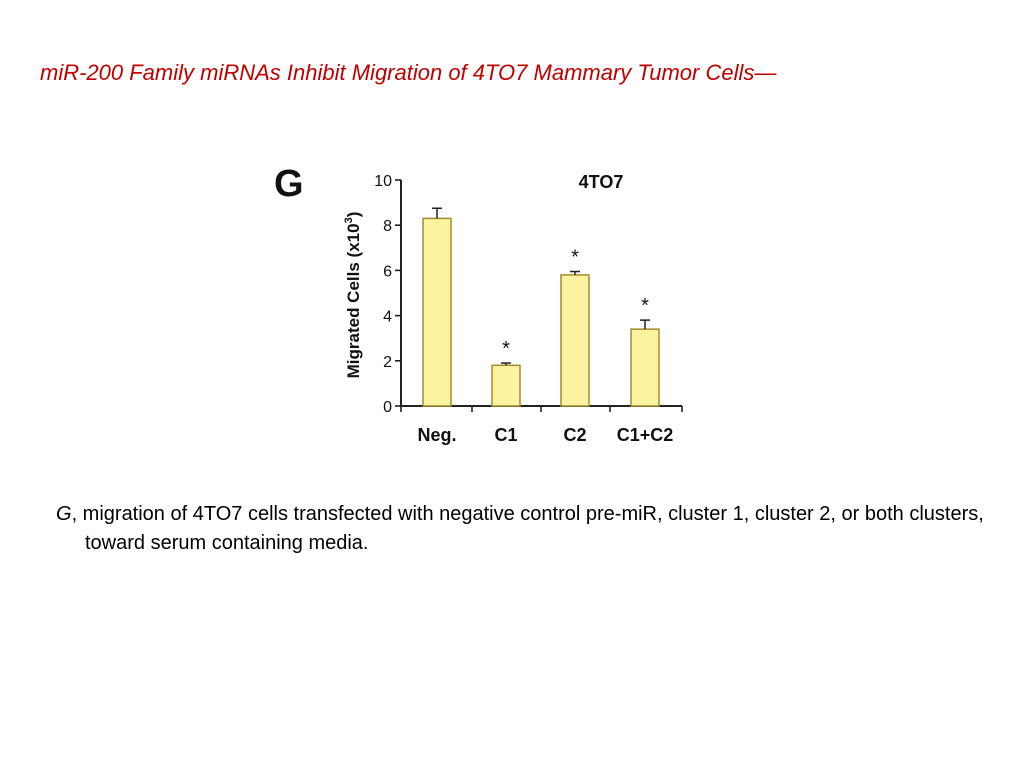  Describe the element at coordinates (387, 226) in the screenshot. I see `y-tick-label: 8` at that location.